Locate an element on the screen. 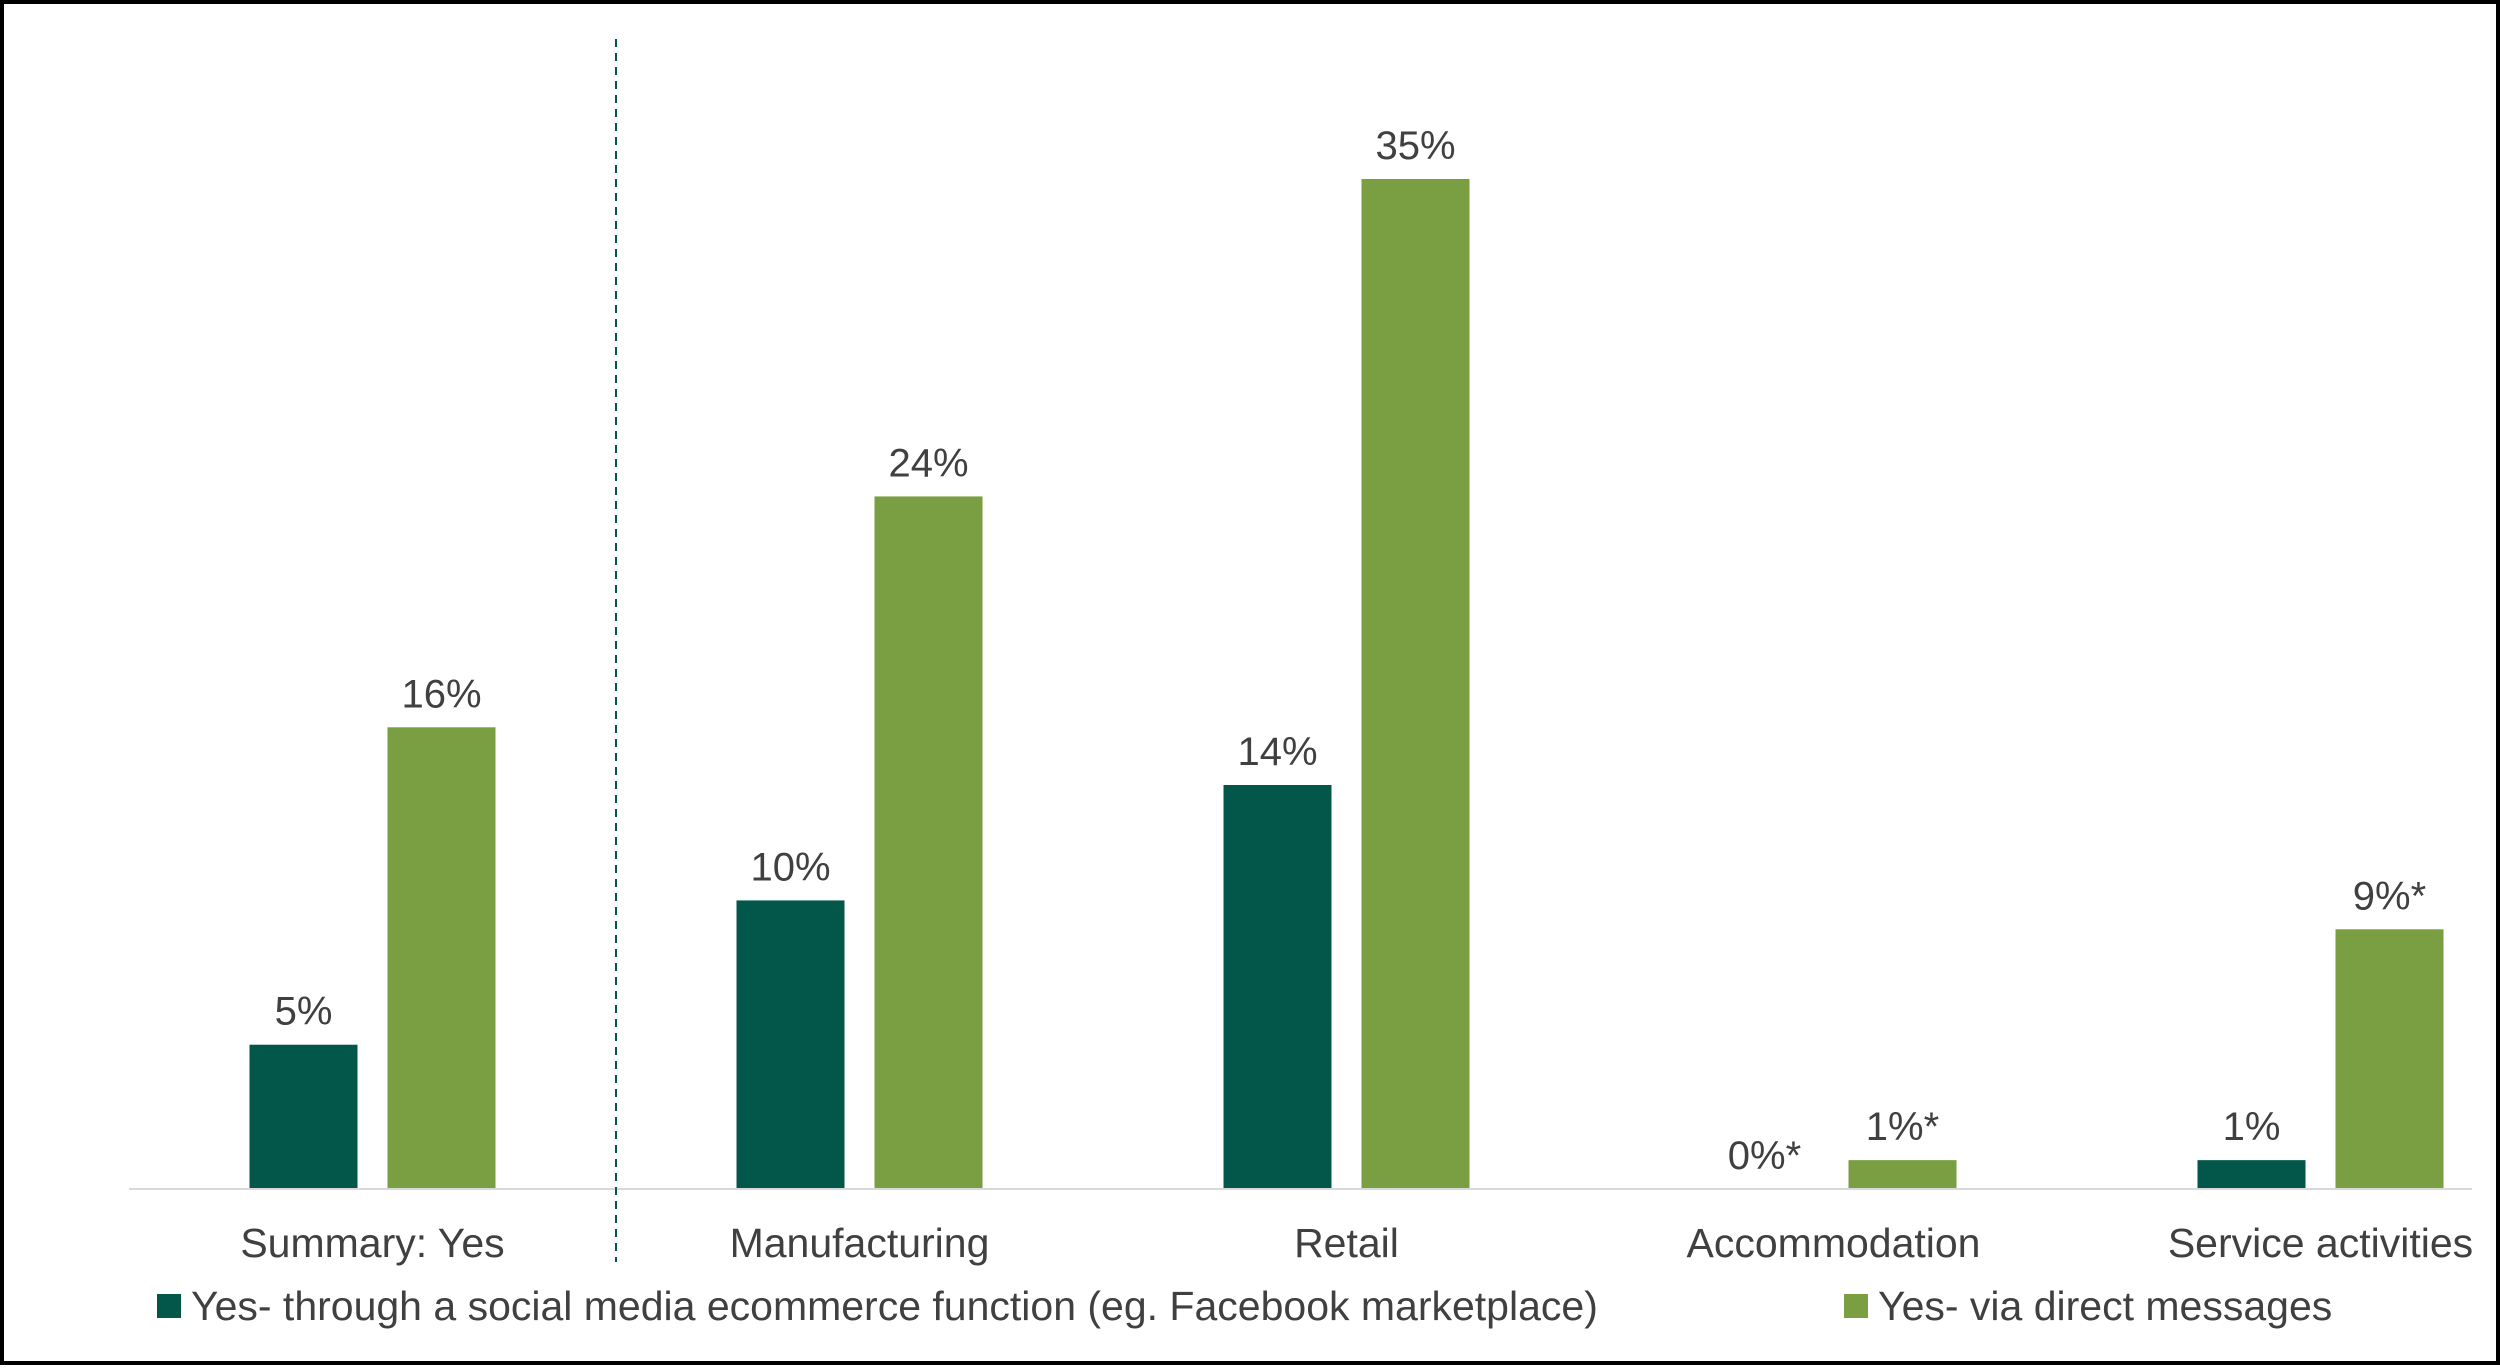 This screenshot has height=1369, width=2500. data-label-retail-s2: 35% is located at coordinates (1415, 146).